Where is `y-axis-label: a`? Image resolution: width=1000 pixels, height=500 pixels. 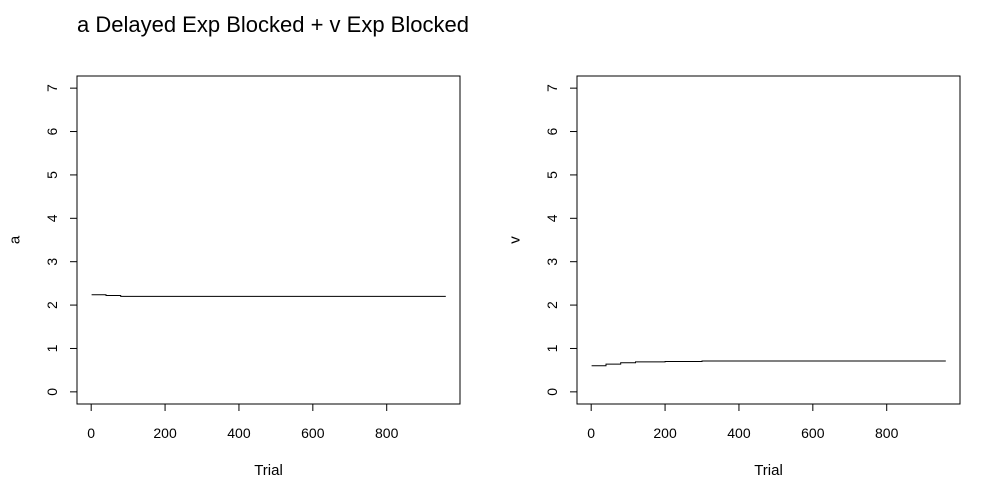
y-axis-label: a is located at coordinates (15, 239).